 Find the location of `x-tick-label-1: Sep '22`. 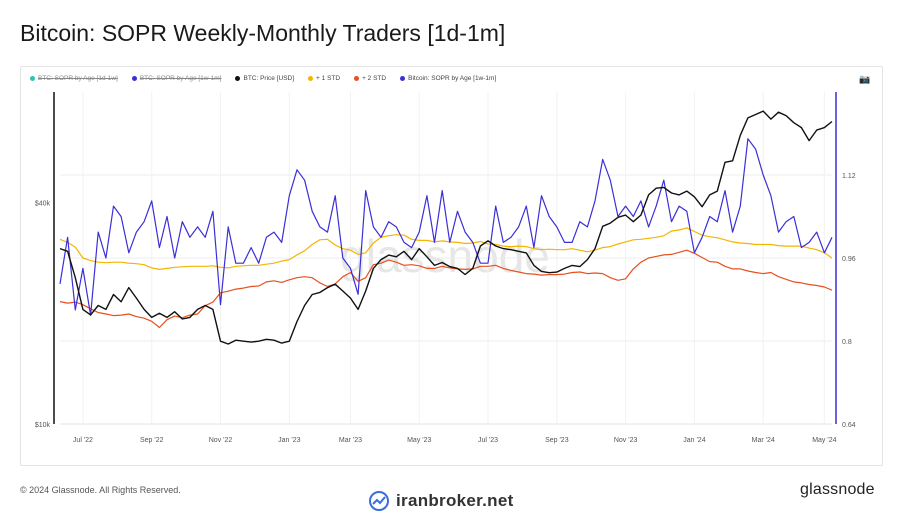

x-tick-label-1: Sep '22 is located at coordinates (152, 440).